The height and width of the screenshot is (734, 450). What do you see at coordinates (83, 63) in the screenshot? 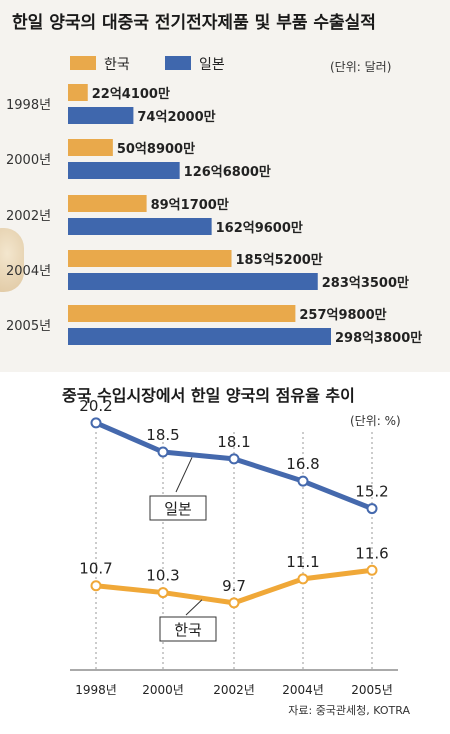
I see `legend-korea-swatch` at bounding box center [83, 63].